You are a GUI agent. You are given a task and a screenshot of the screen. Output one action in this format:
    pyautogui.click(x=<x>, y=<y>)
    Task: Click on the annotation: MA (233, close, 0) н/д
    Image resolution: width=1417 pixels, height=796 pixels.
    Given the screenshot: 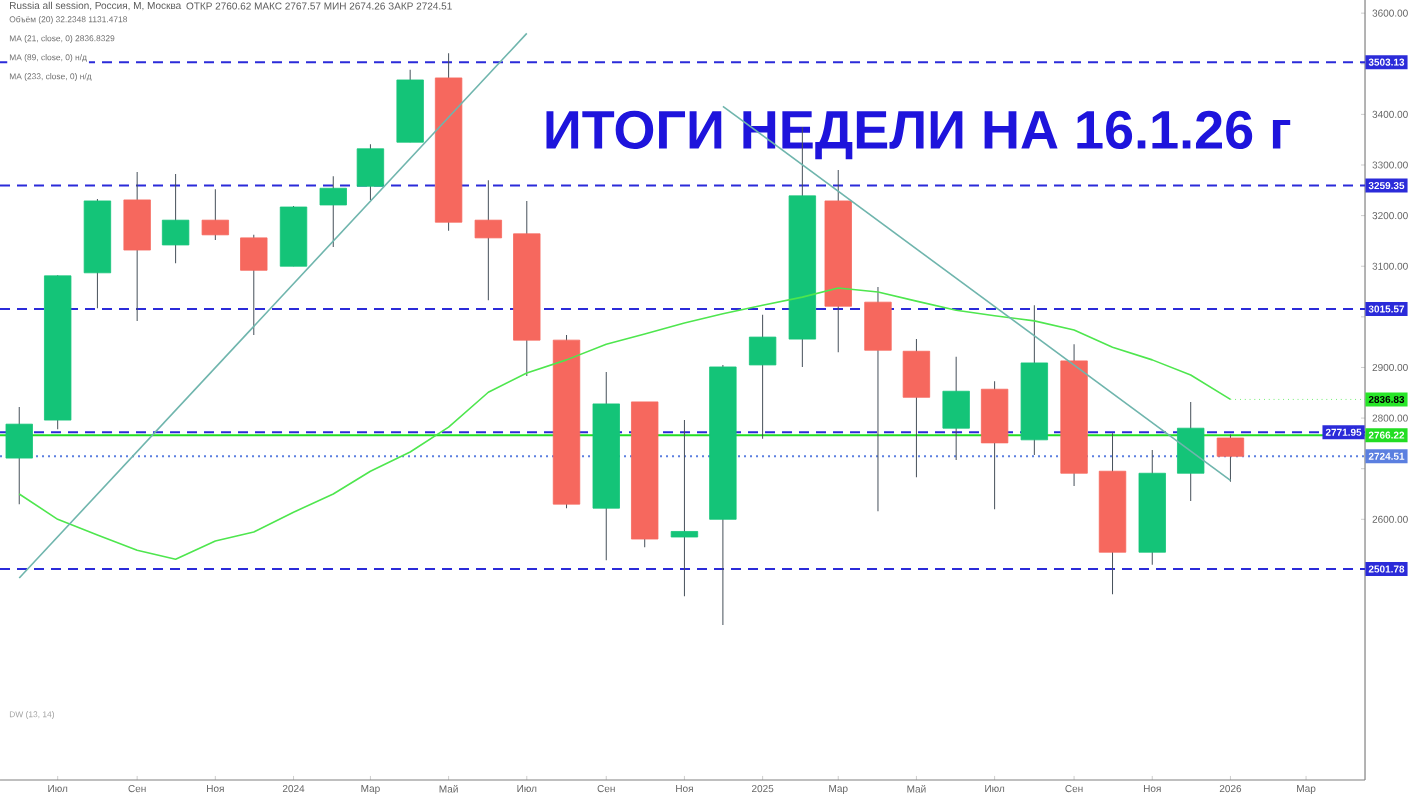 What is the action you would take?
    pyautogui.click(x=50, y=77)
    